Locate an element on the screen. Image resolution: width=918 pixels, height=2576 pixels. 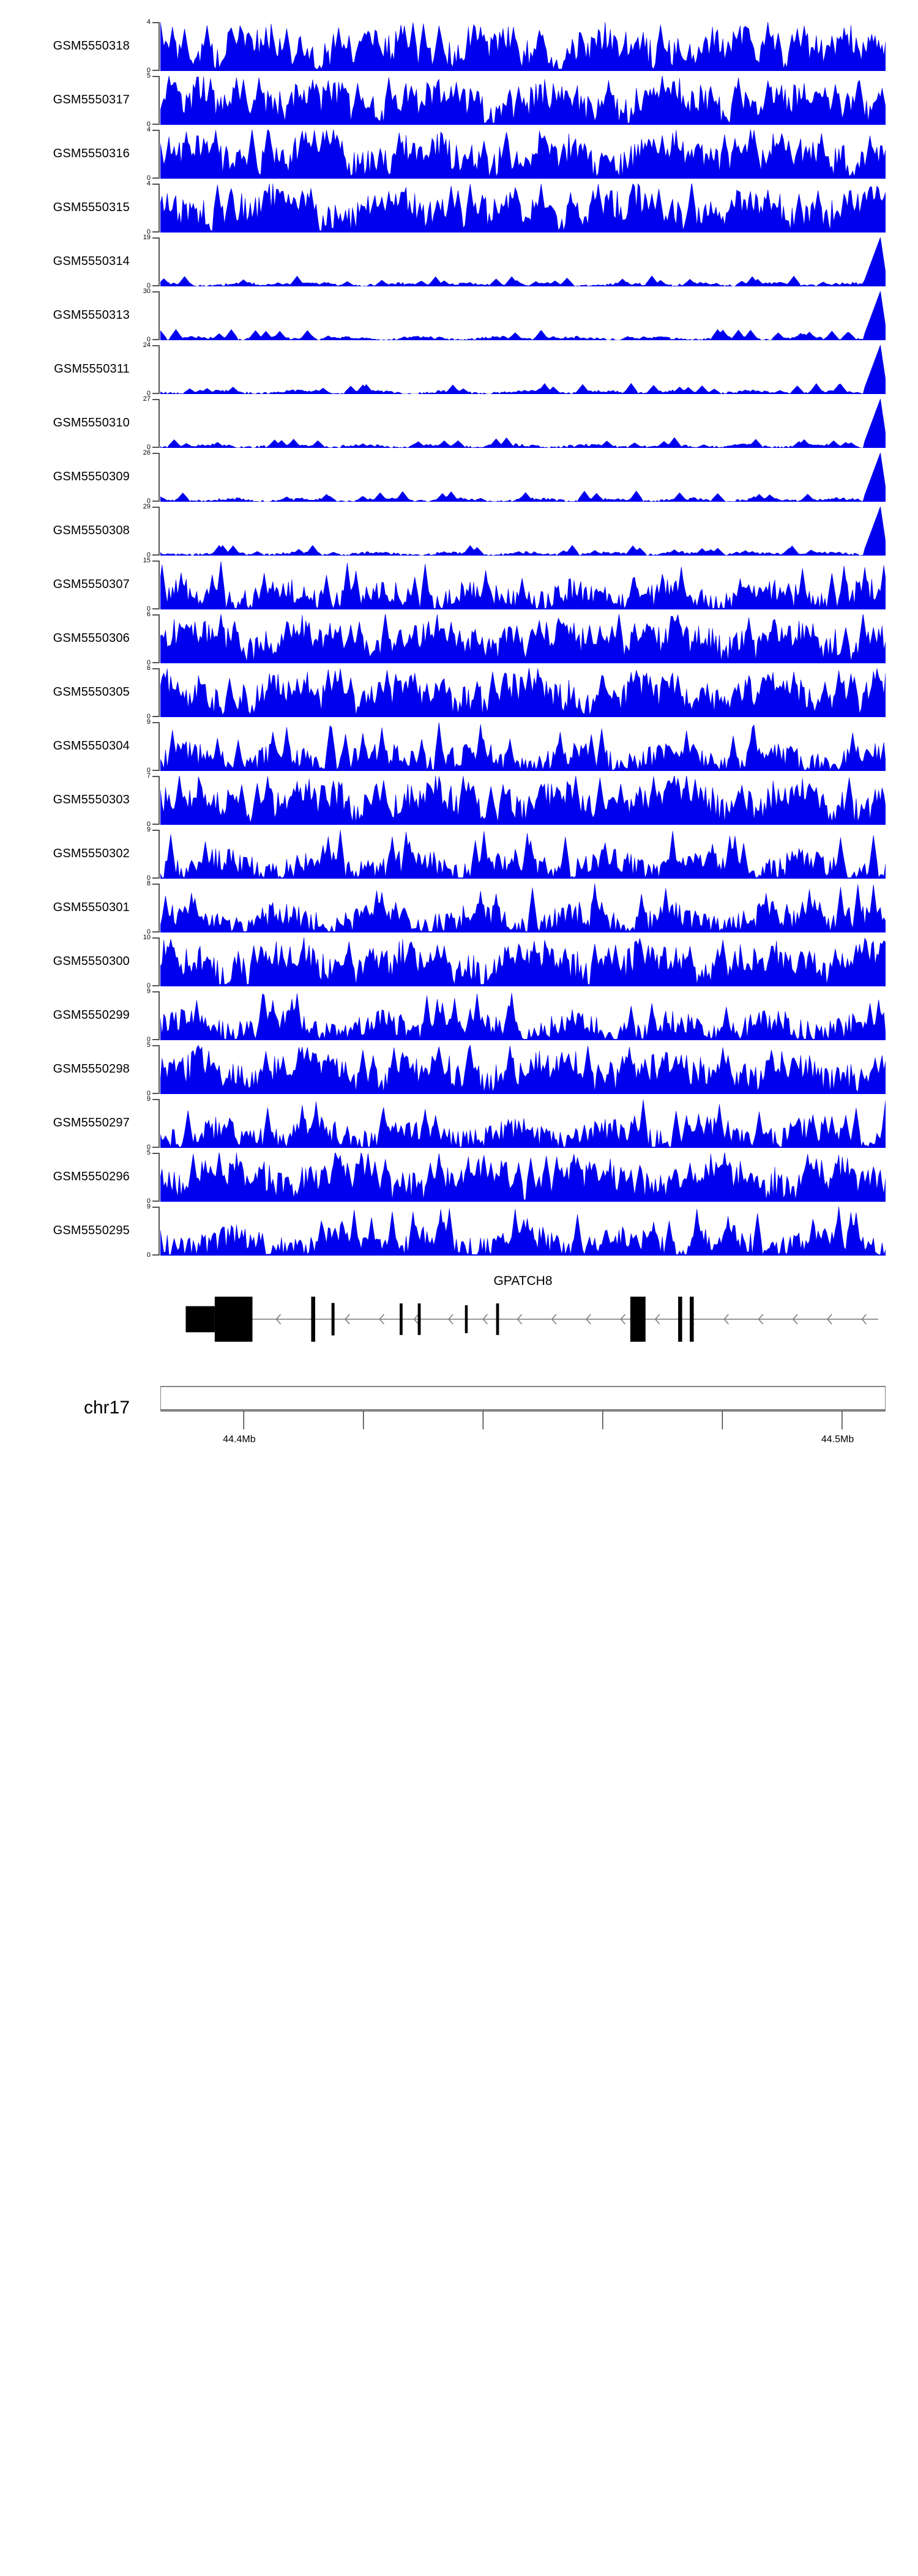
y-axis-max-value: 24 is located at coordinates (147, 345).